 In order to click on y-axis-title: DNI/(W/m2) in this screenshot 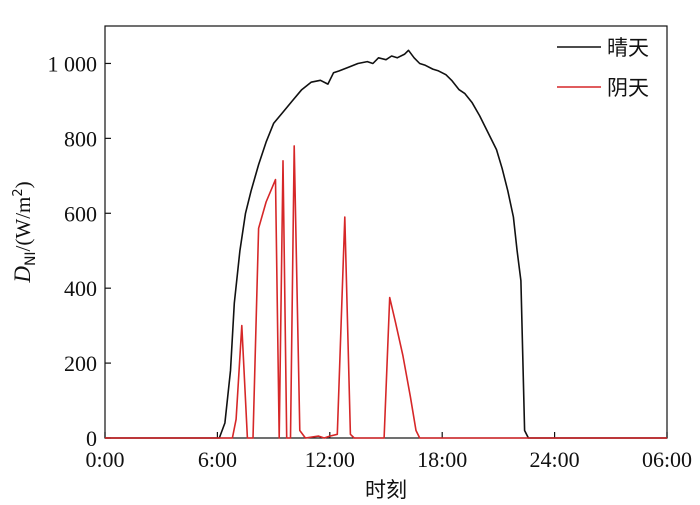, I will do `click(24, 232)`.